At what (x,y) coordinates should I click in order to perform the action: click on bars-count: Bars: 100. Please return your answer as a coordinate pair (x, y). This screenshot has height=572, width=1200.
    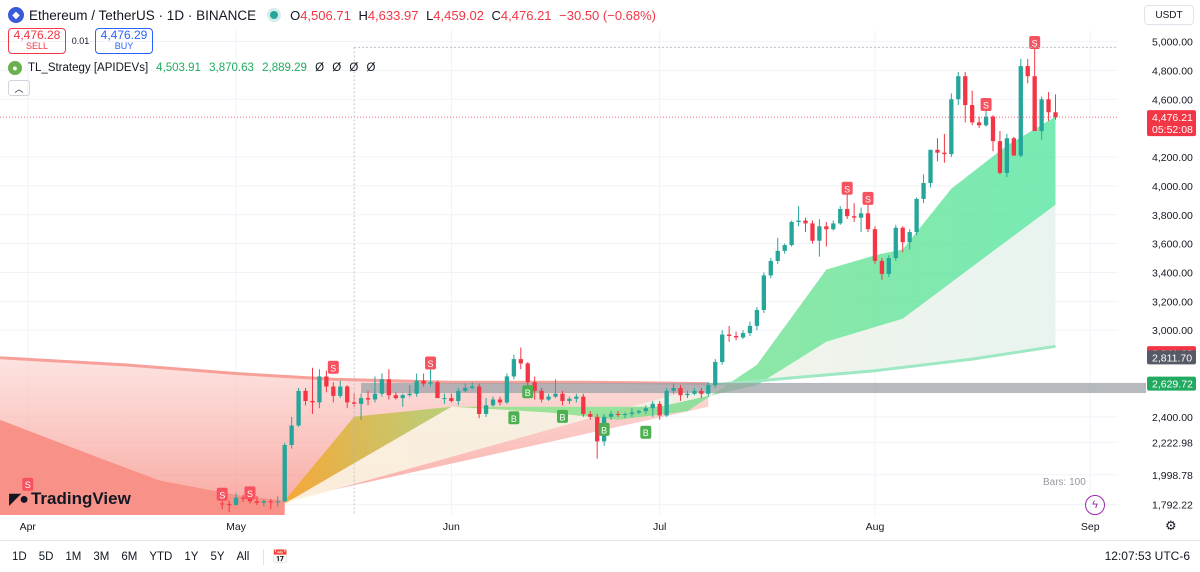
    Looking at the image, I should click on (1064, 482).